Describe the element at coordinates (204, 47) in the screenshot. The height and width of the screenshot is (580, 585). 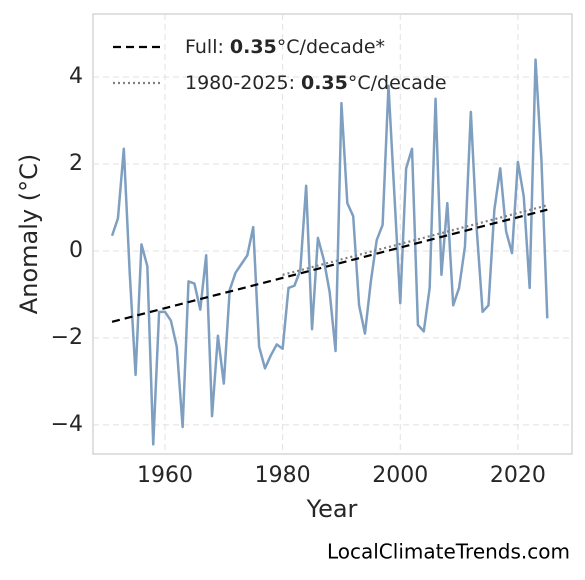
I see `legend-name: Full:` at that location.